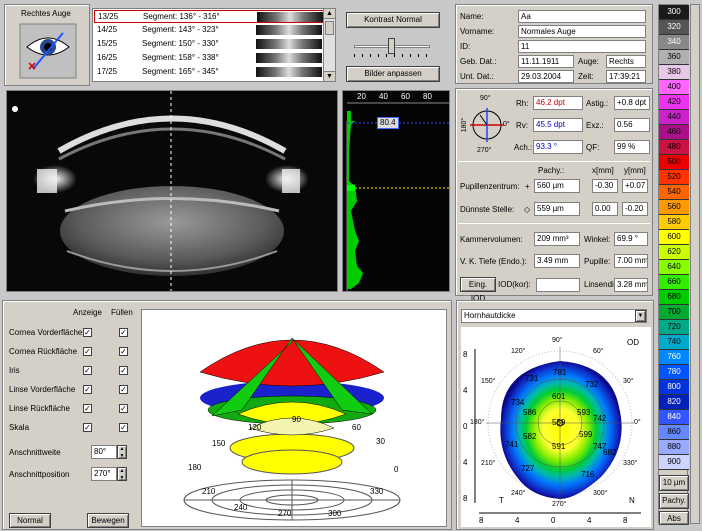 The width and height of the screenshot is (702, 531). I want to click on map-value: 727, so click(528, 468).